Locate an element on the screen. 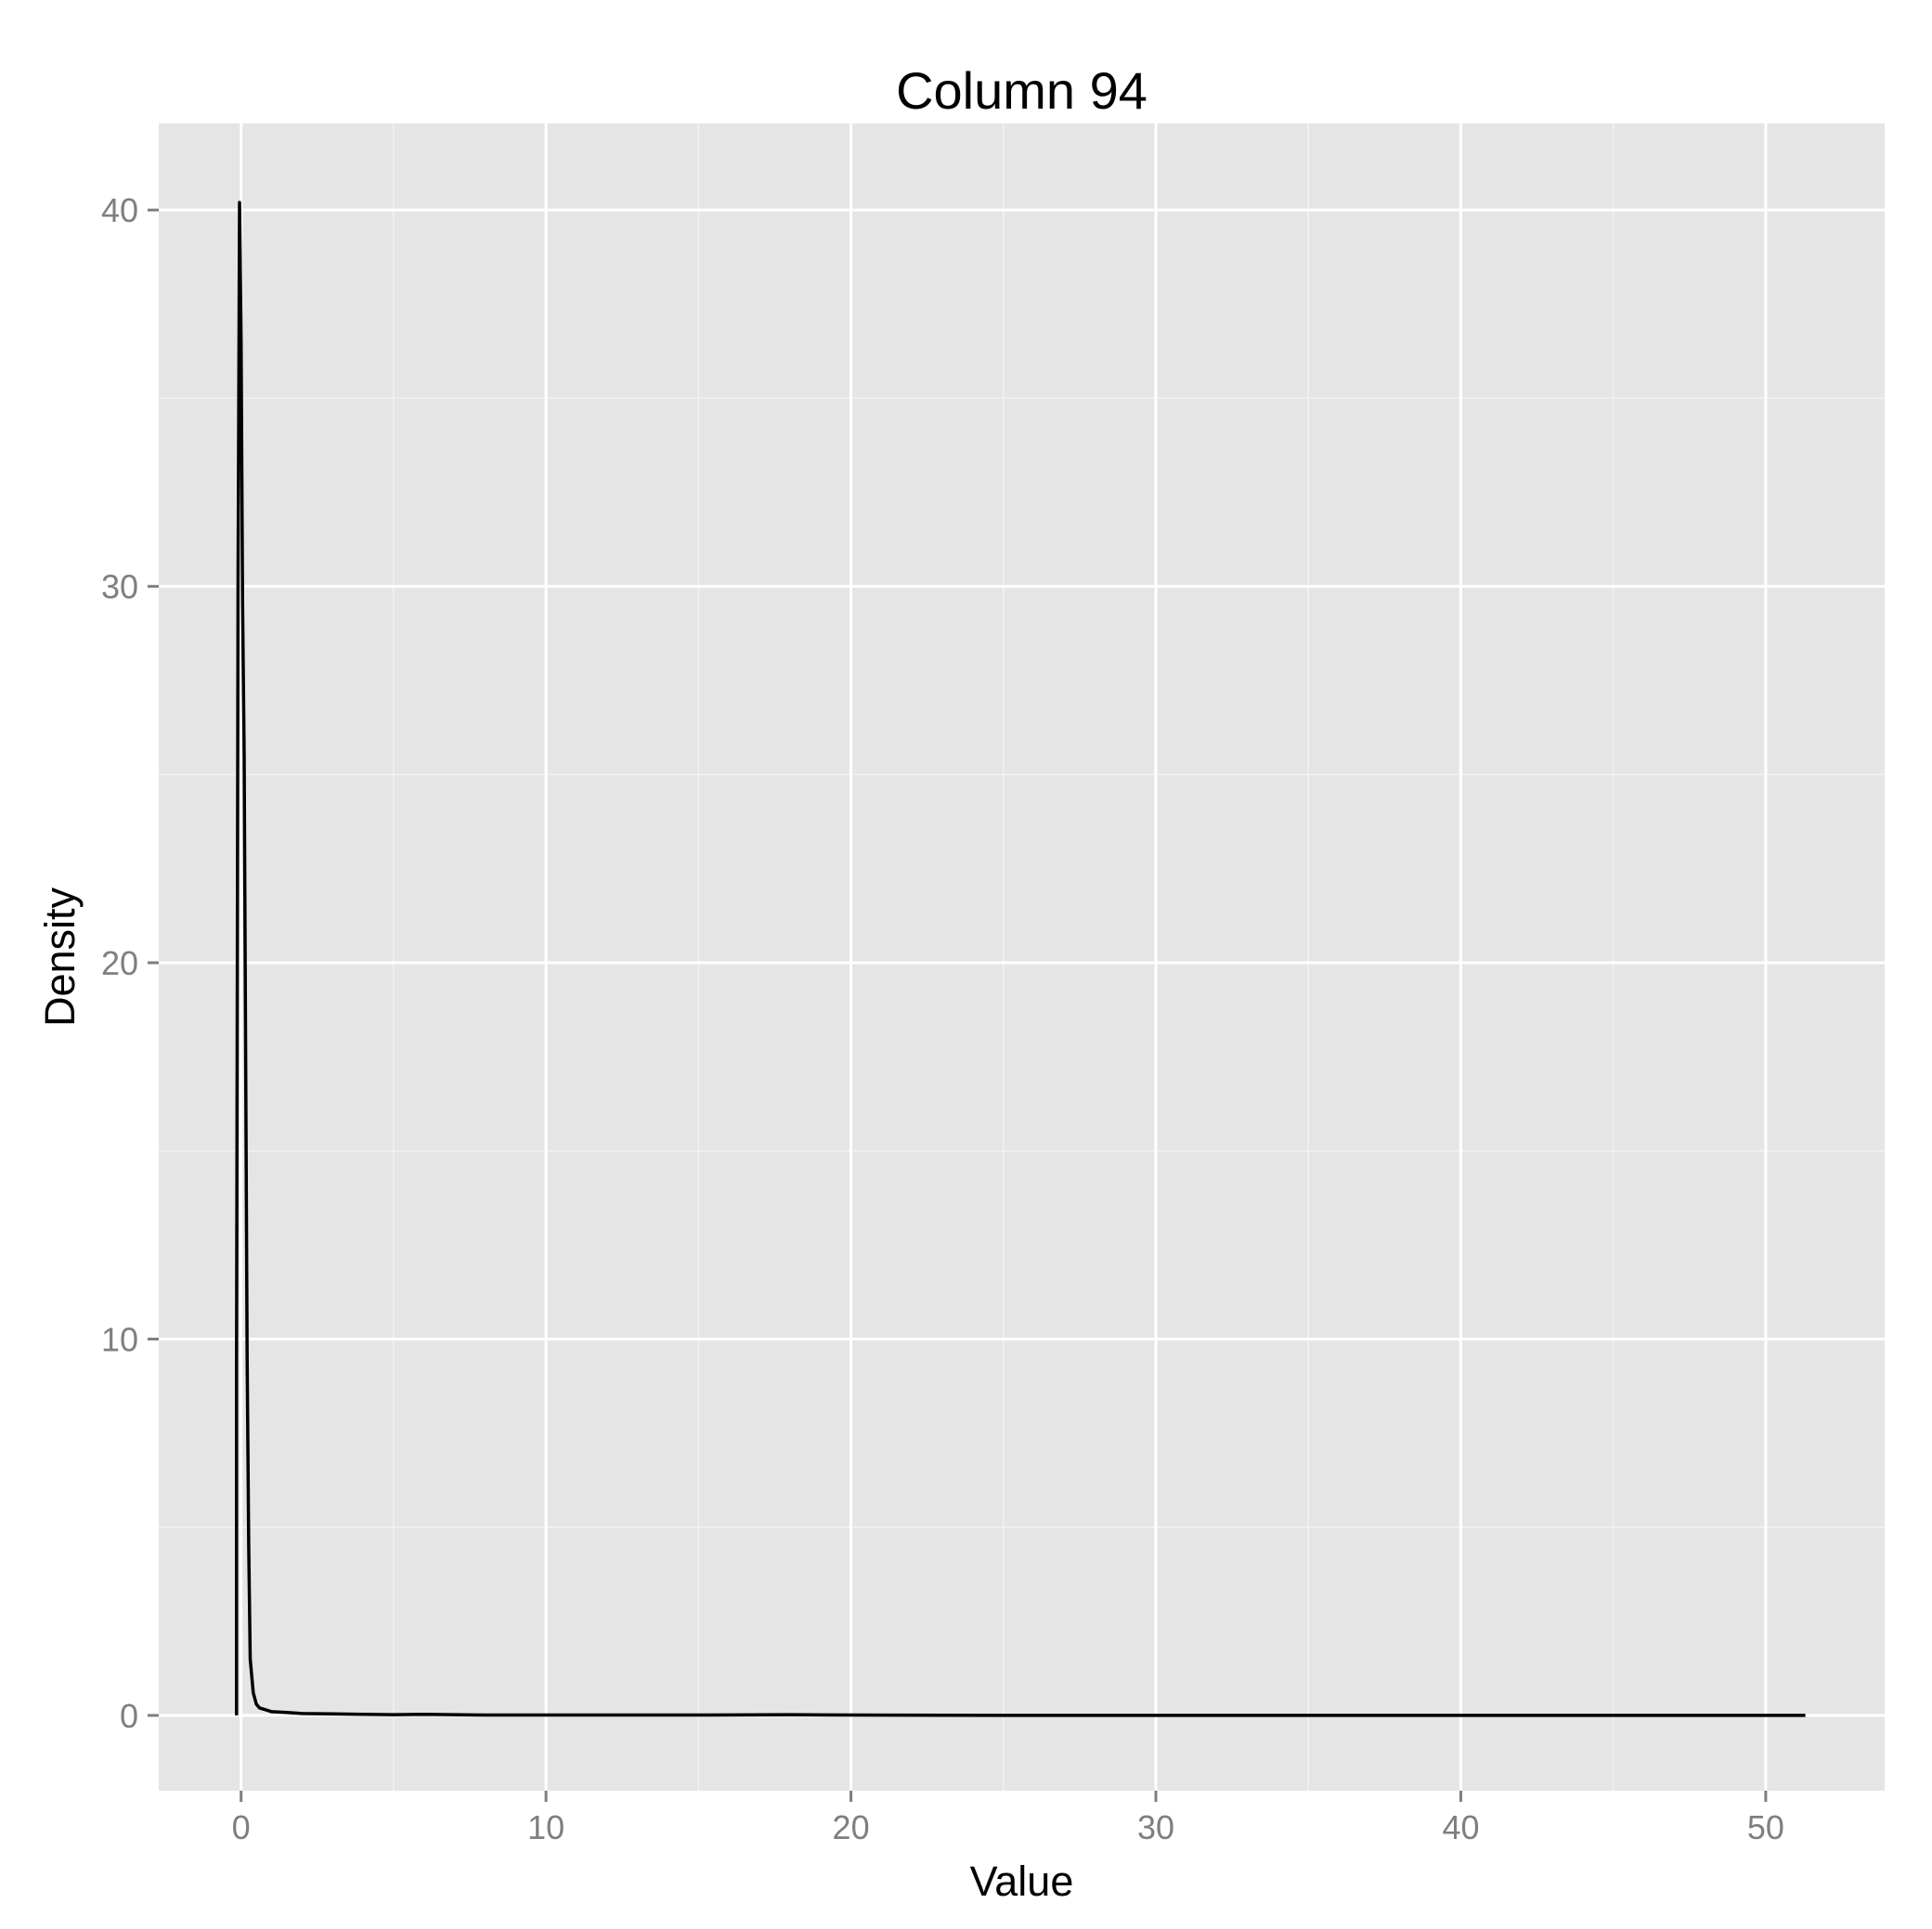  y-tick-label: 20 is located at coordinates (120, 963).